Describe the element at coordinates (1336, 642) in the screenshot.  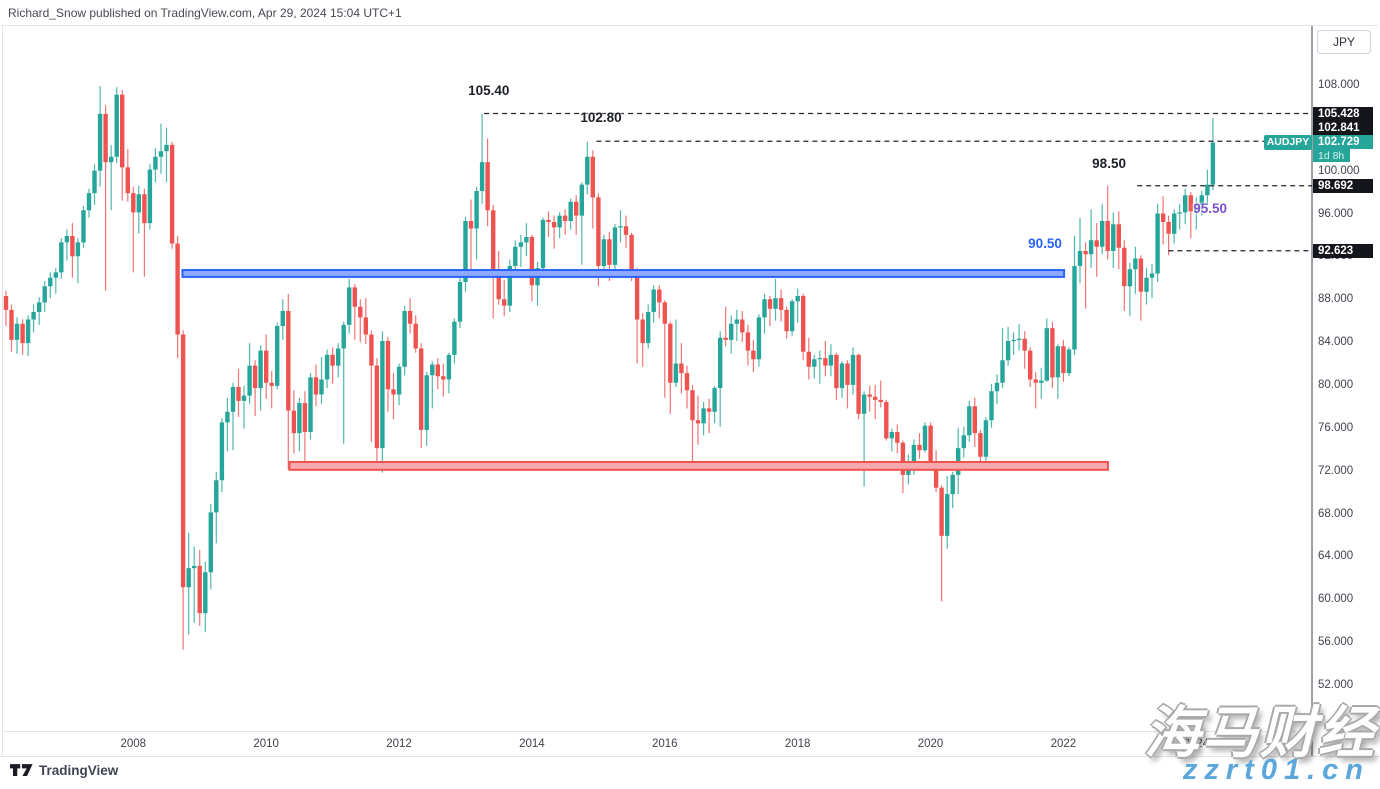
I see `price-tick: 56.000` at that location.